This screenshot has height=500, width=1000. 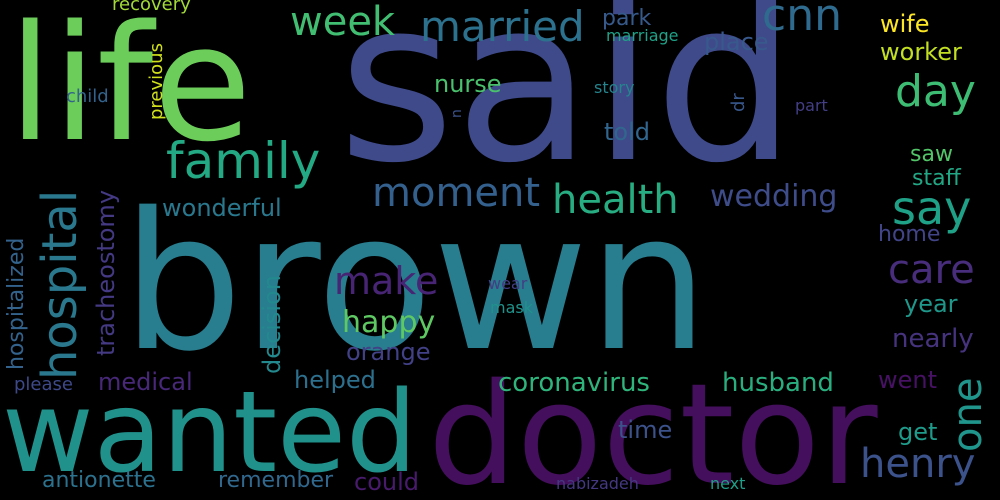 I want to click on word-day: day, so click(x=935, y=91).